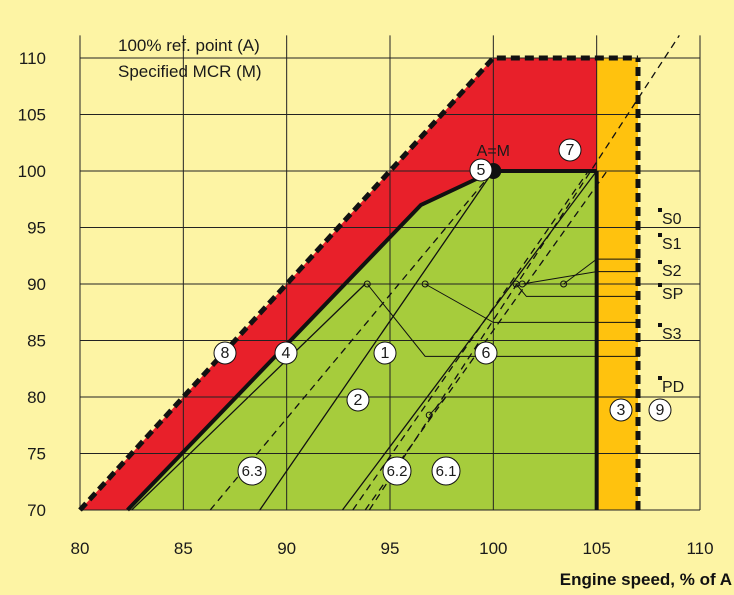  I want to click on legend: 100% ref. point (A) Specified MCR (M), so click(190, 59).